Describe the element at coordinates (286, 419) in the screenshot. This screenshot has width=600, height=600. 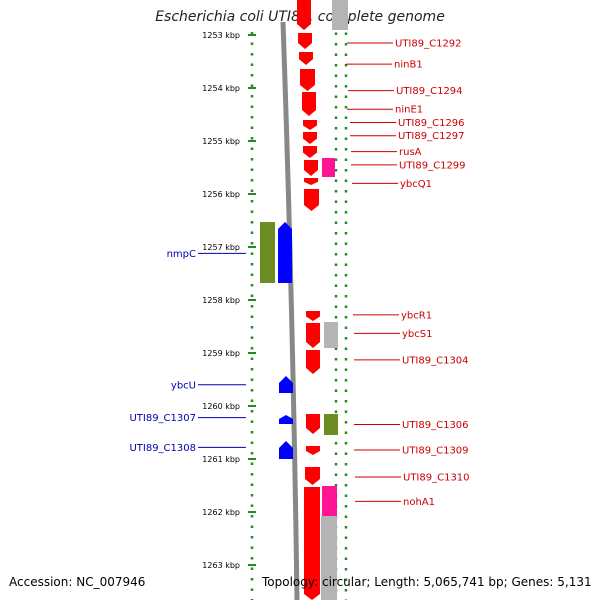
I see `reverse-gene-C1307` at that location.